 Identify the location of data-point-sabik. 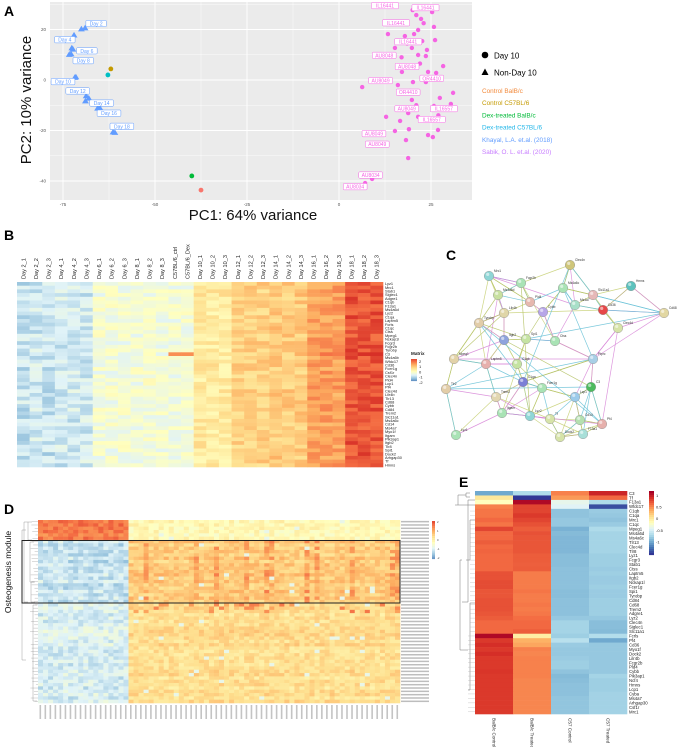
(426, 56).